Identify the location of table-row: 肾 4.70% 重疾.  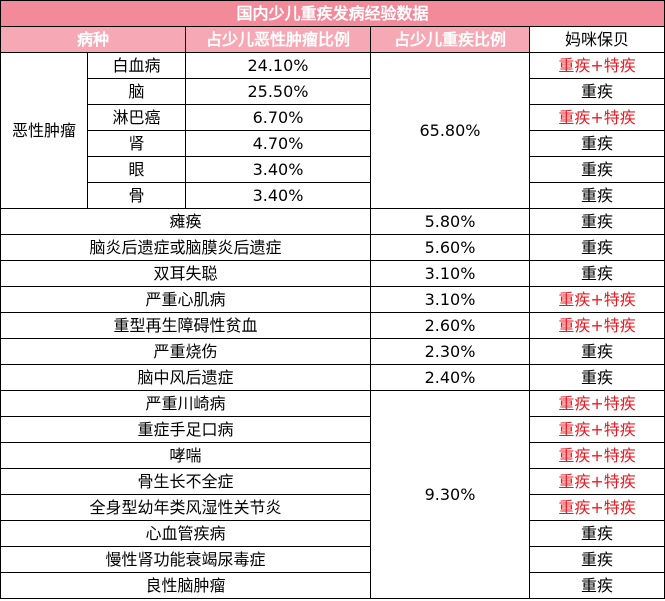
(333, 143).